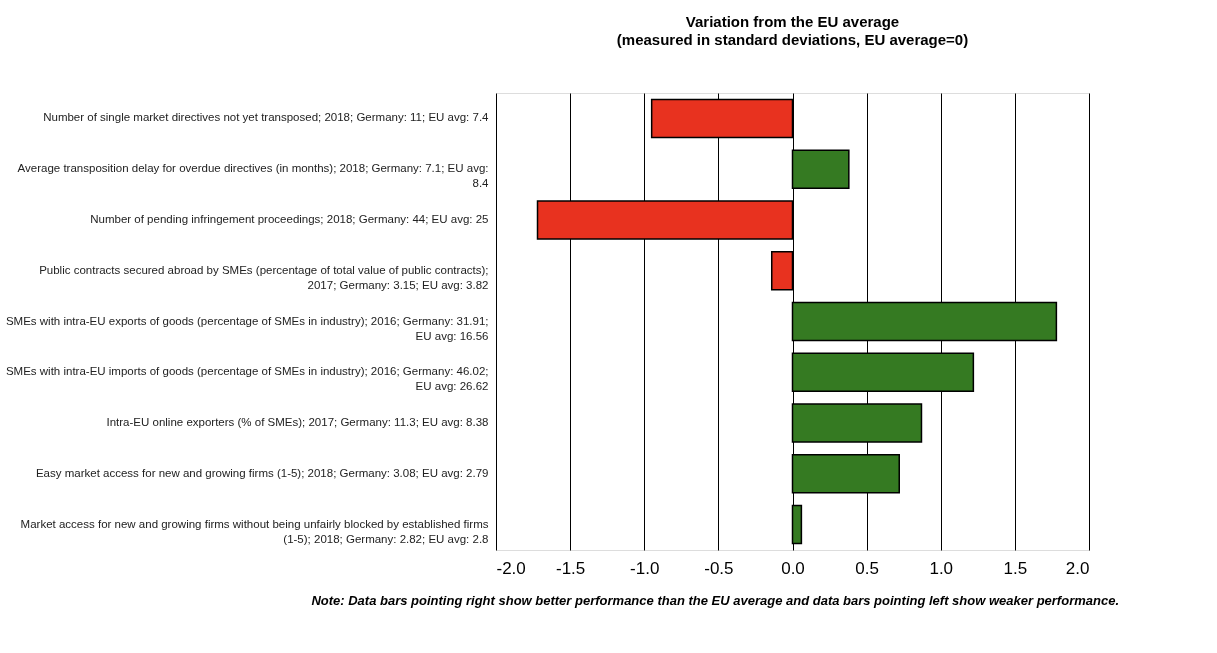 This screenshot has height=653, width=1217. Describe the element at coordinates (253, 176) in the screenshot. I see `y-tick-label: Average transposition delay for overdue directives (in months); 2018; Germany: 7.1; EU avg: 8.4` at that location.